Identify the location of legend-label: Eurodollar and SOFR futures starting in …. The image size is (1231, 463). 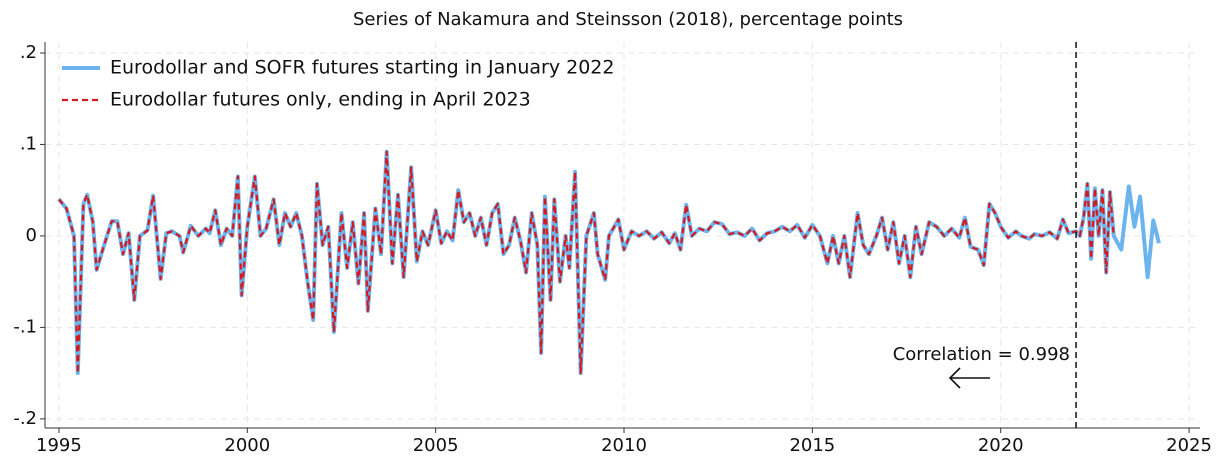
(362, 68).